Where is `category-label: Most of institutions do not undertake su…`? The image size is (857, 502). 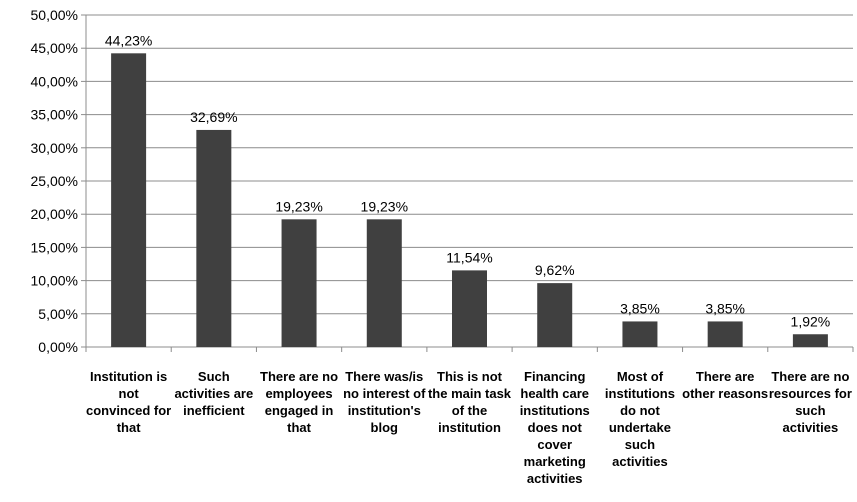 category-label: Most of institutions do not undertake su… is located at coordinates (639, 419).